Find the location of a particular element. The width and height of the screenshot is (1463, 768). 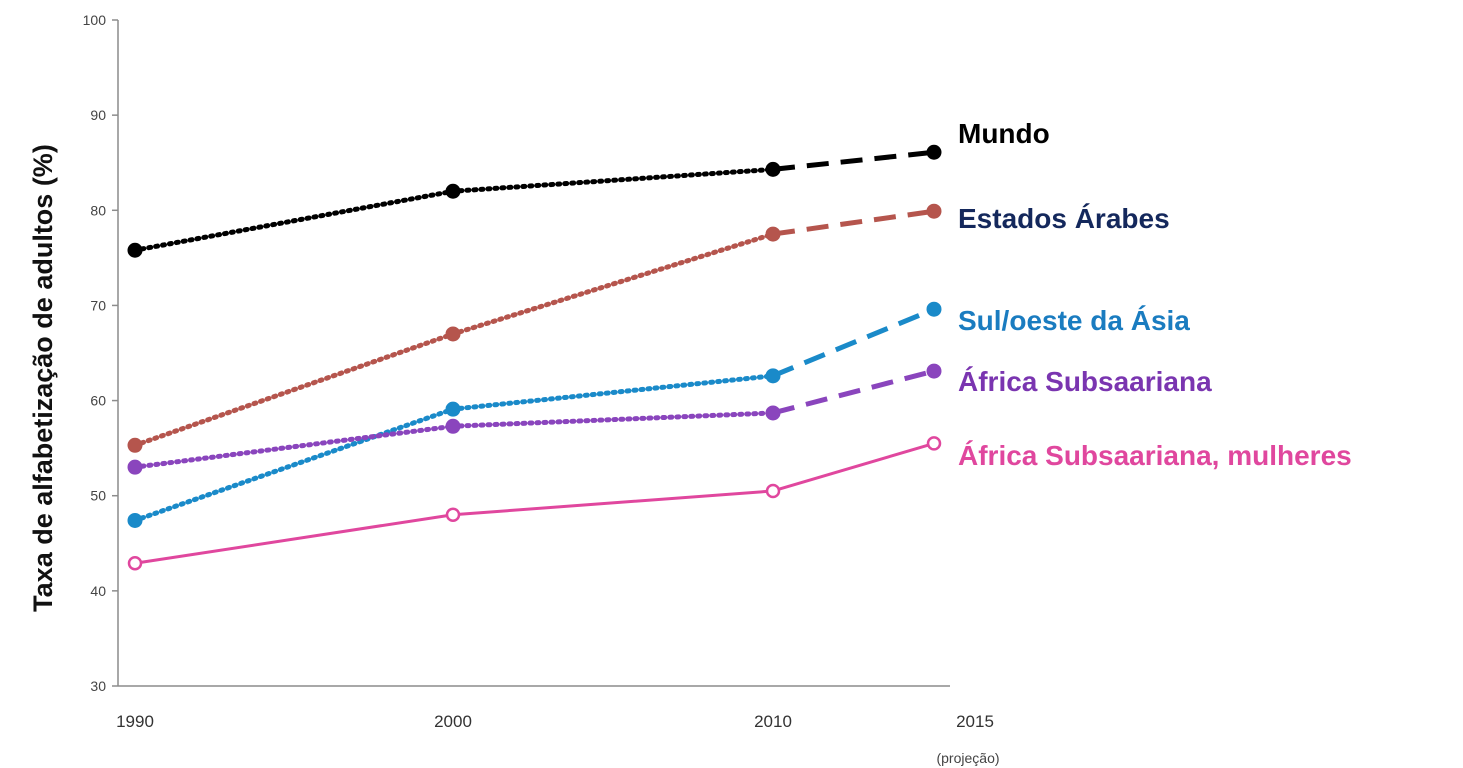

series-label: Mundo is located at coordinates (1004, 133).